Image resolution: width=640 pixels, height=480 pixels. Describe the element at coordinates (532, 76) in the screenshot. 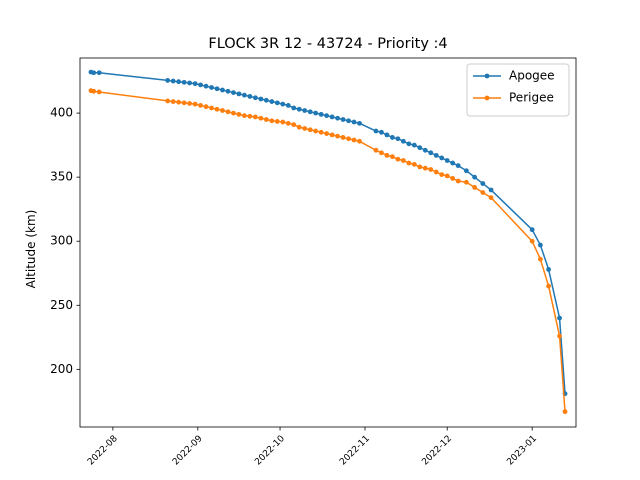

I see `legend-label: Apogee` at that location.